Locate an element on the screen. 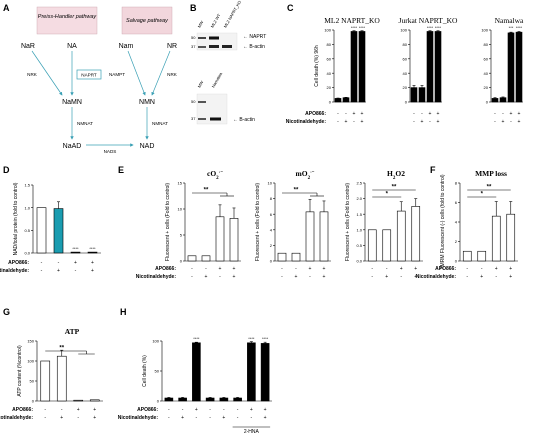 The width and height of the screenshot is (550, 436). chart-title: ML2 NAPRT_KO is located at coordinates (352, 20).